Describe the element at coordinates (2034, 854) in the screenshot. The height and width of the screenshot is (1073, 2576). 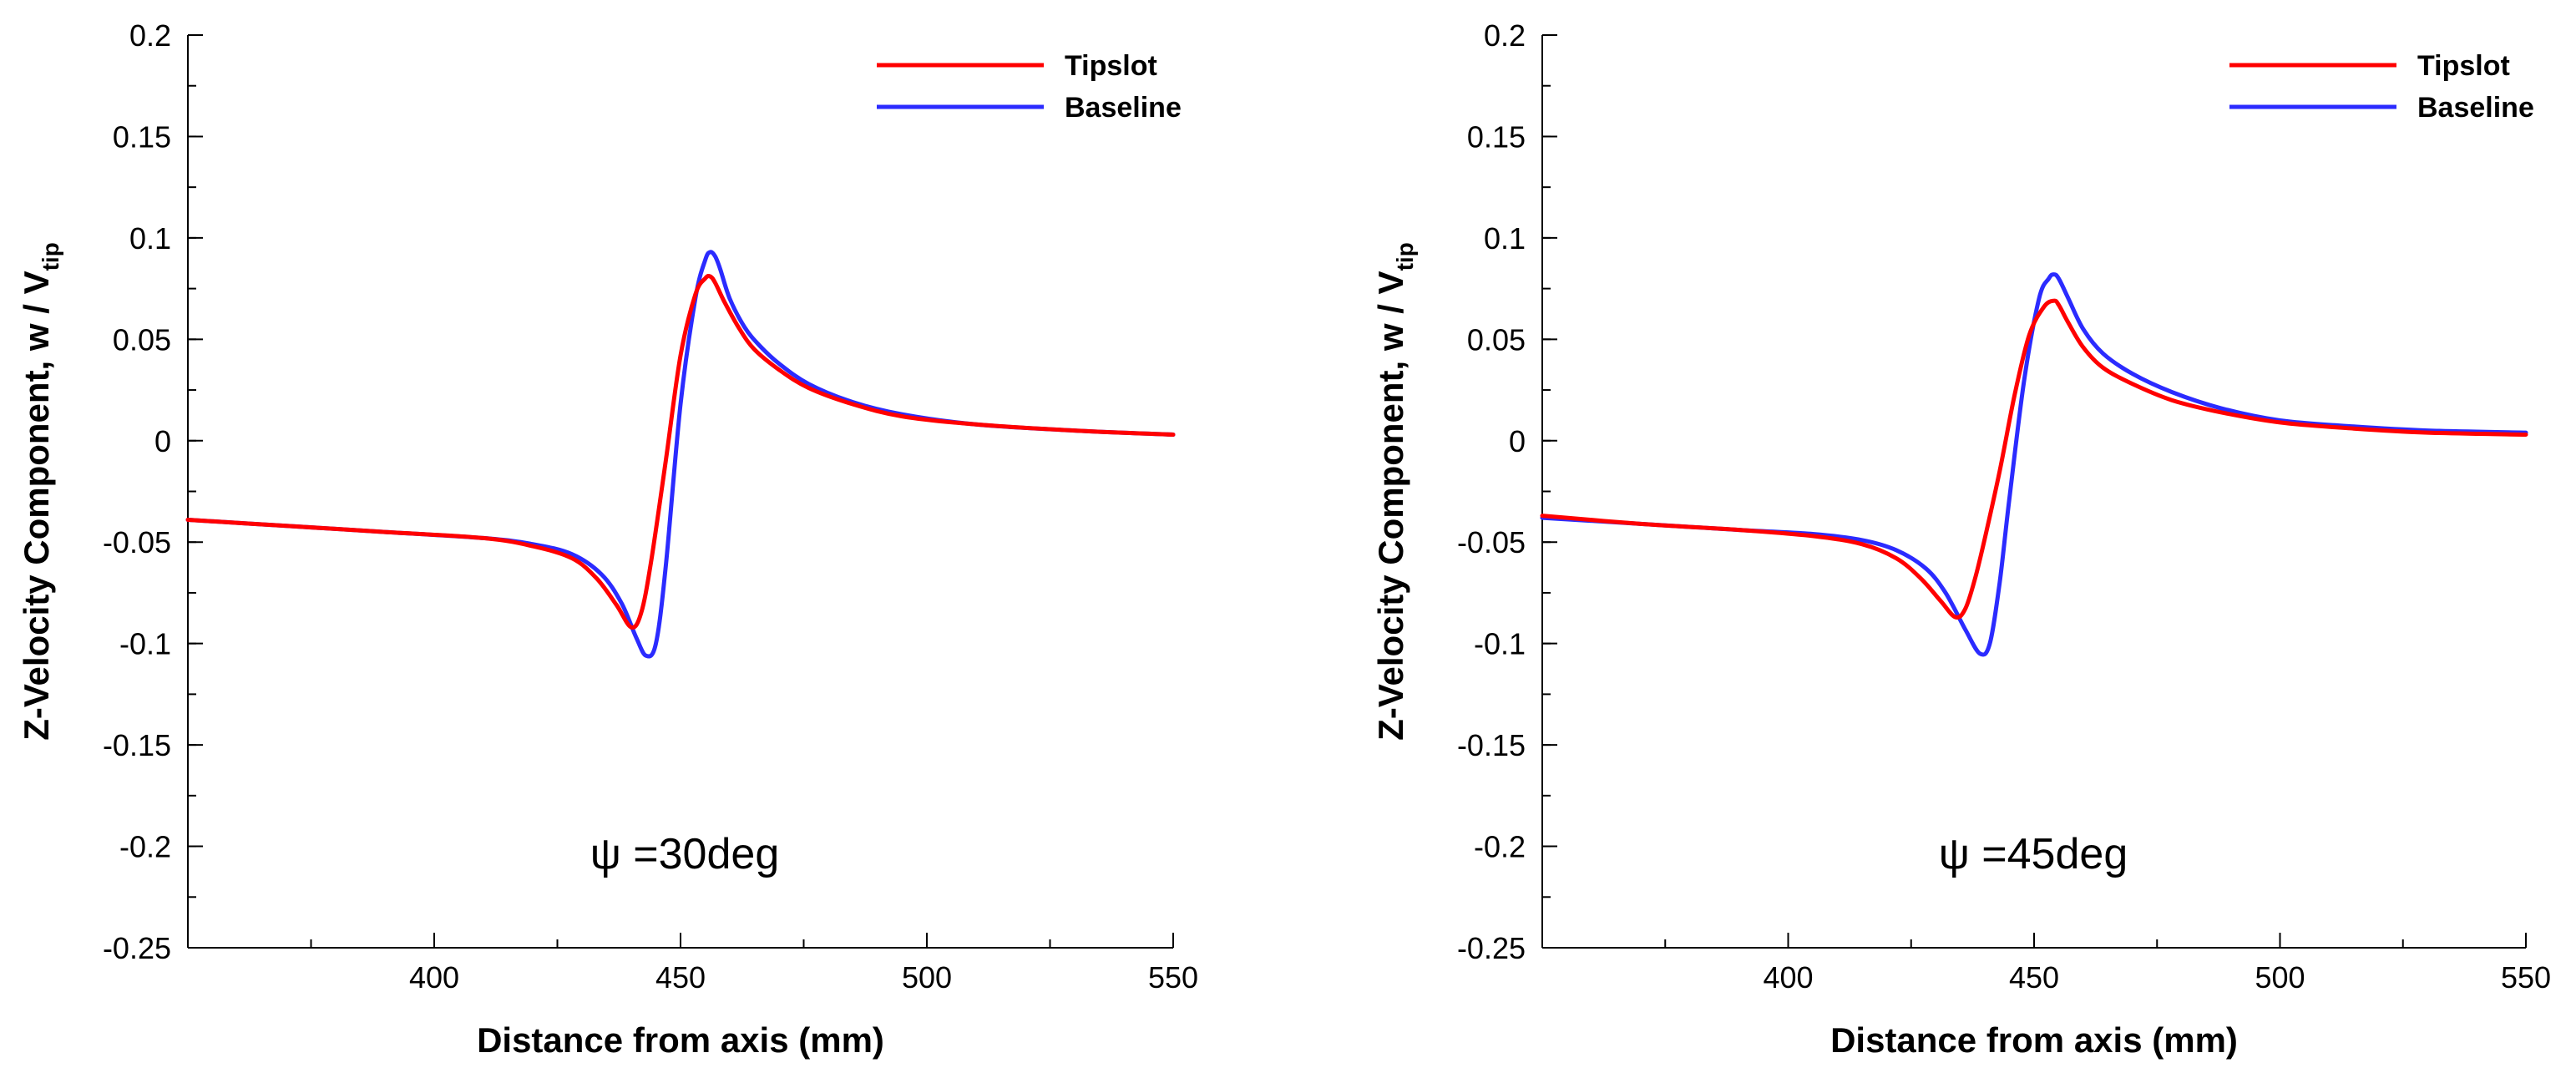
I see `psi-annotation: ψ =45deg` at that location.